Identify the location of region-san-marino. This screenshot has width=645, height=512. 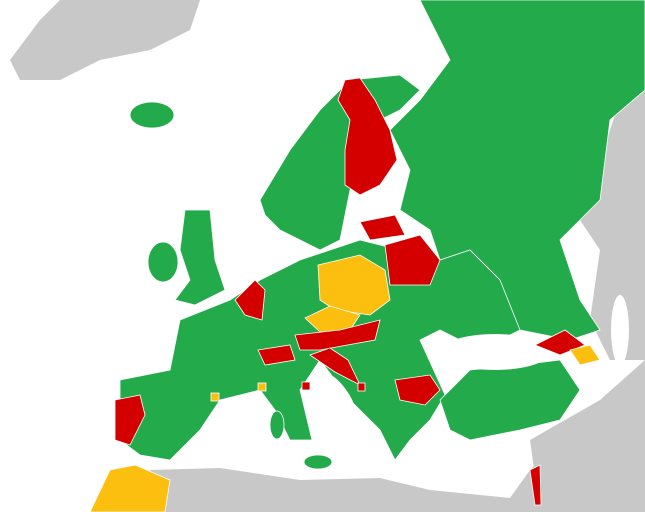
(306, 386).